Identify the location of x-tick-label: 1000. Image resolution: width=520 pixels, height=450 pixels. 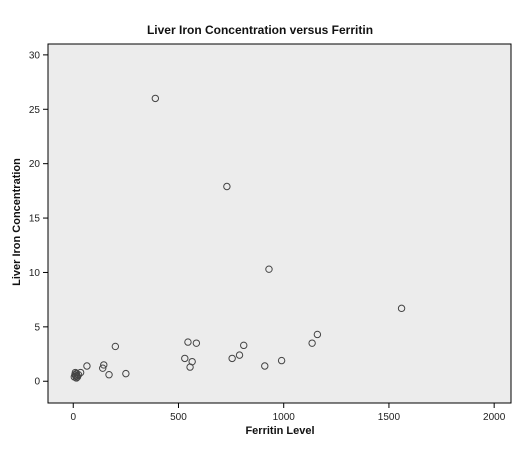
(284, 417).